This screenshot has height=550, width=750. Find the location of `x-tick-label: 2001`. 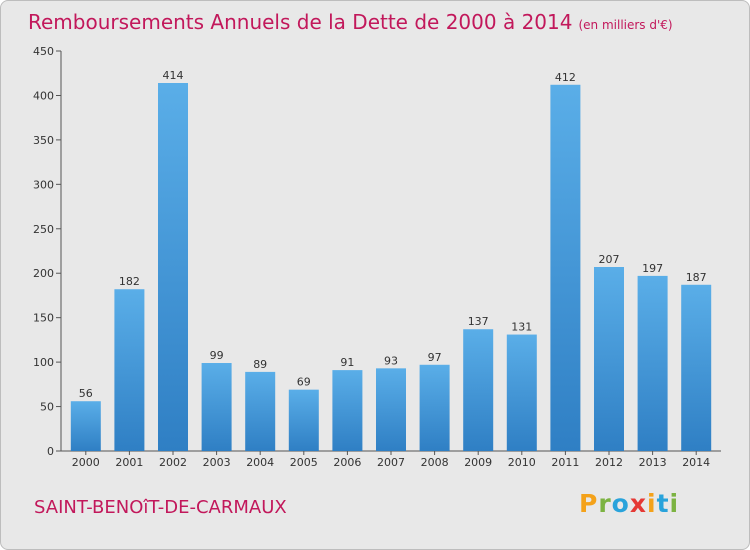

x-tick-label: 2001 is located at coordinates (129, 462).